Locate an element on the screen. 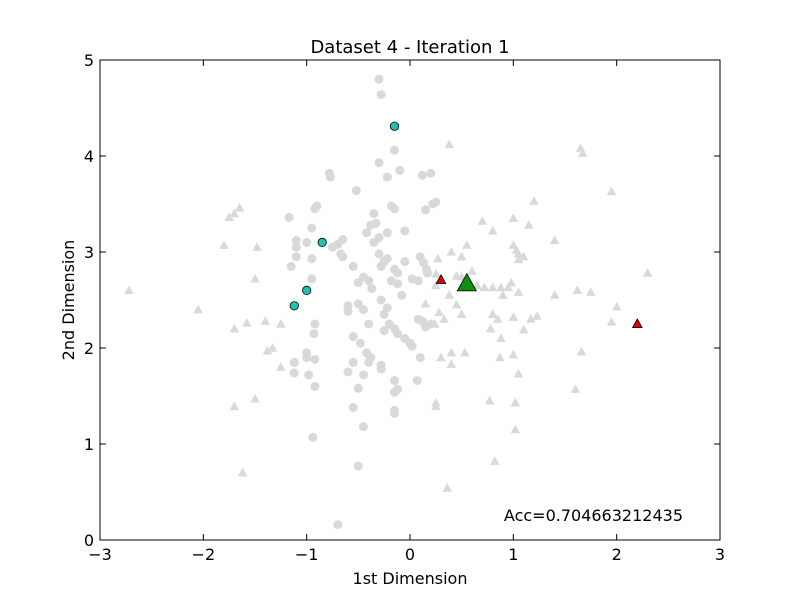  y-tick-label-1: 1 is located at coordinates (89, 444).